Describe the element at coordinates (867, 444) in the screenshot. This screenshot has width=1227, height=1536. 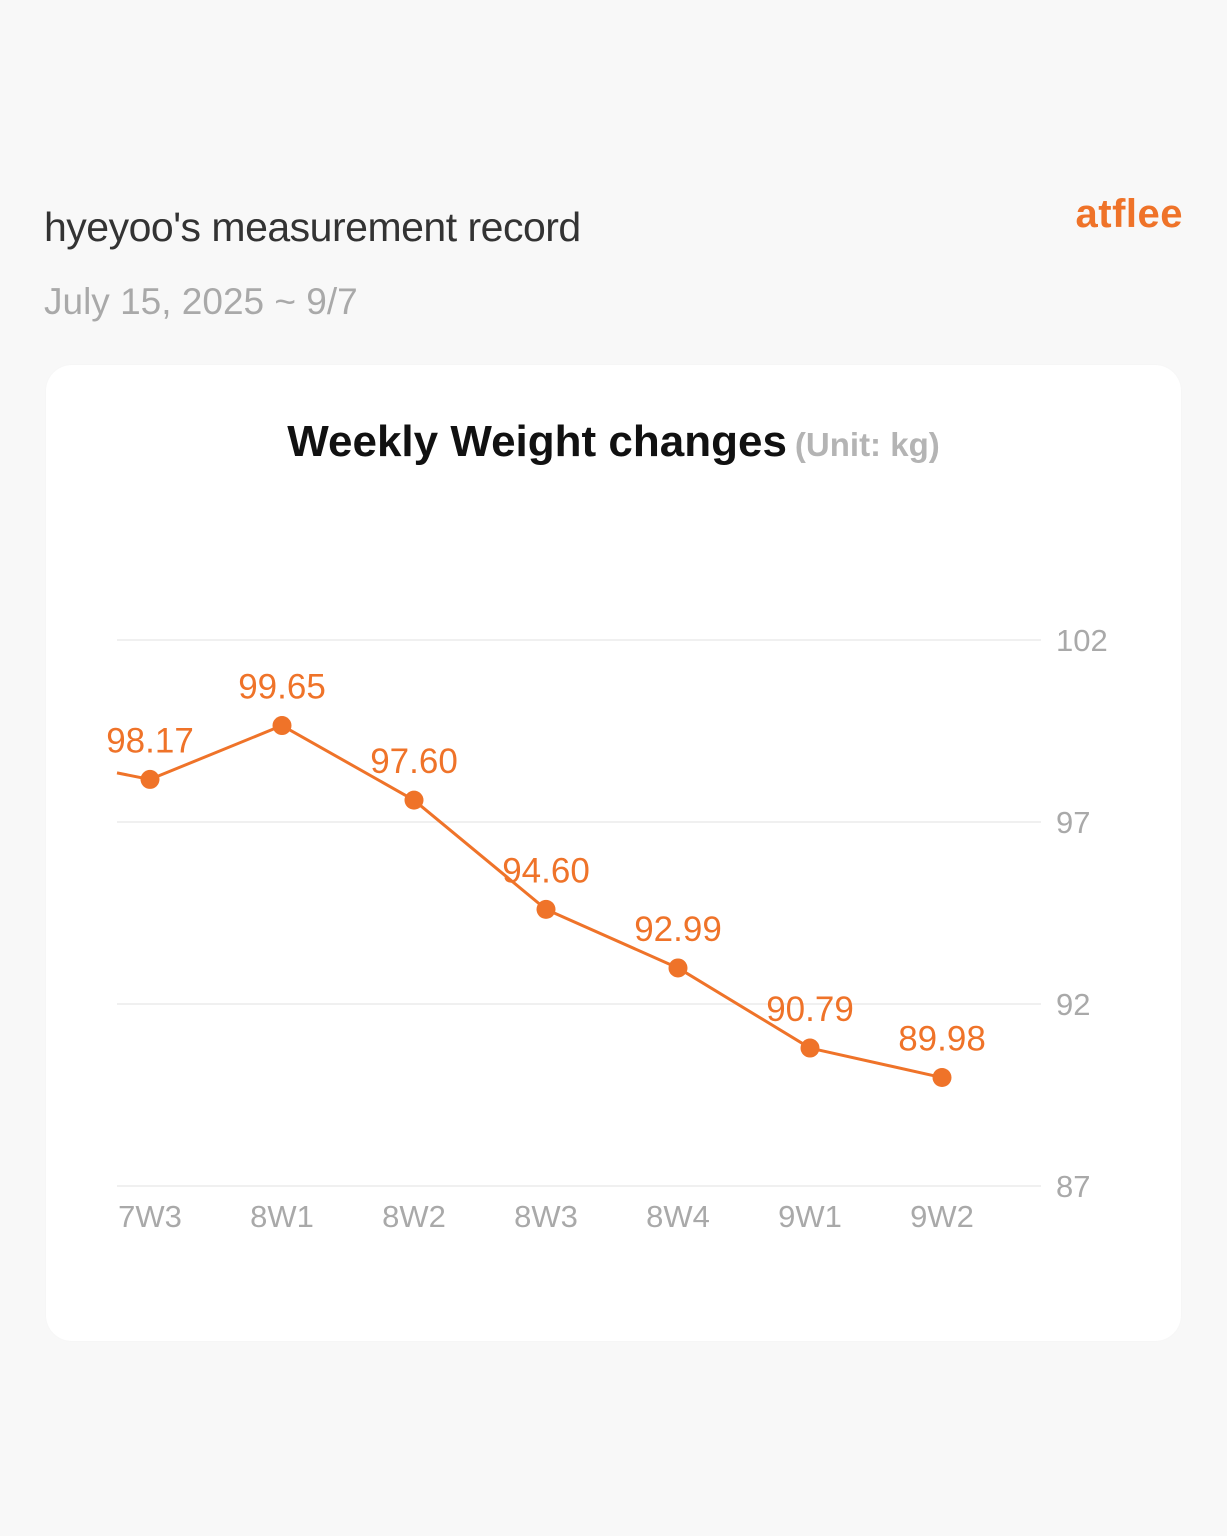
I see `chart-unit-label: (Unit: kg)` at that location.